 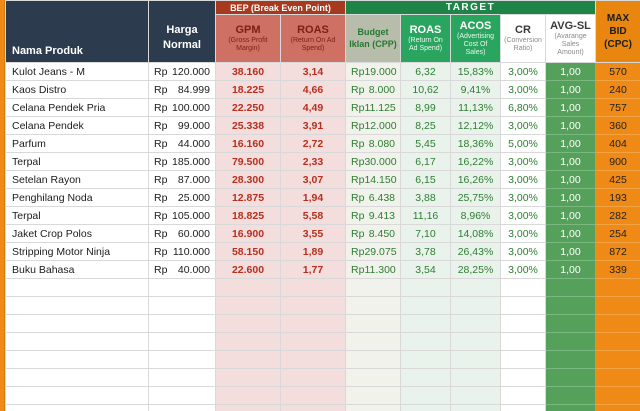 What do you see at coordinates (313, 143) in the screenshot?
I see `cell-roas-bep: 2,72` at bounding box center [313, 143].